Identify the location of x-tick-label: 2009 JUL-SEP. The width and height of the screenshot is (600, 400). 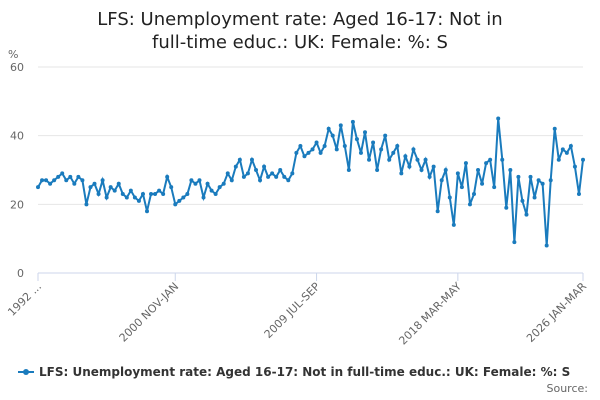
(292, 310).